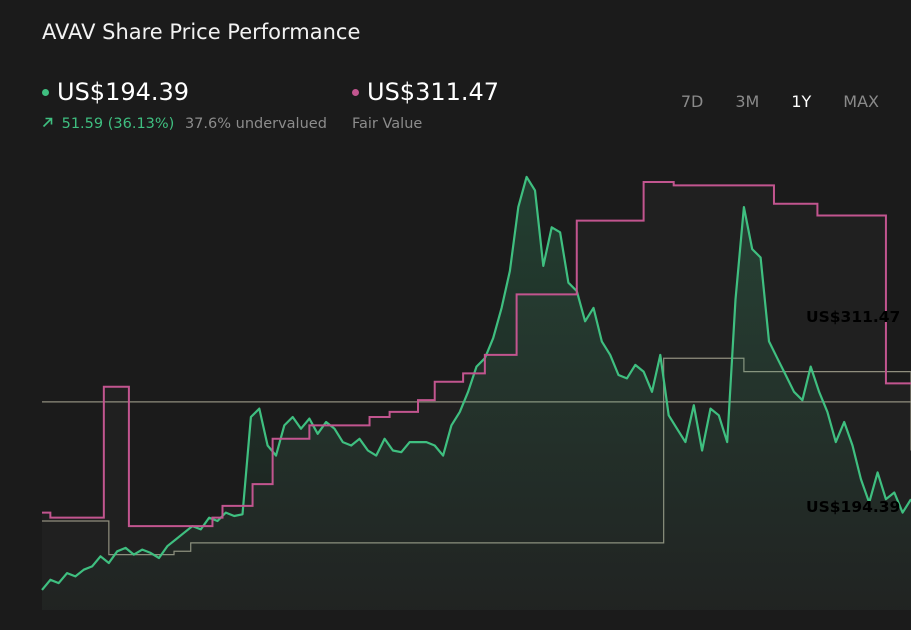  Describe the element at coordinates (118, 124) in the screenshot. I see `price-change: 51.59 (36.13%)` at that location.